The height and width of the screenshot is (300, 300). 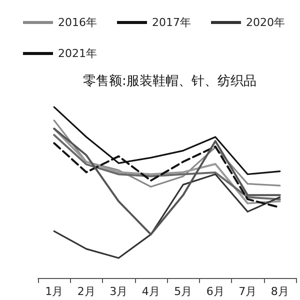 I want to click on x-tick-label: 3月, so click(x=119, y=291).